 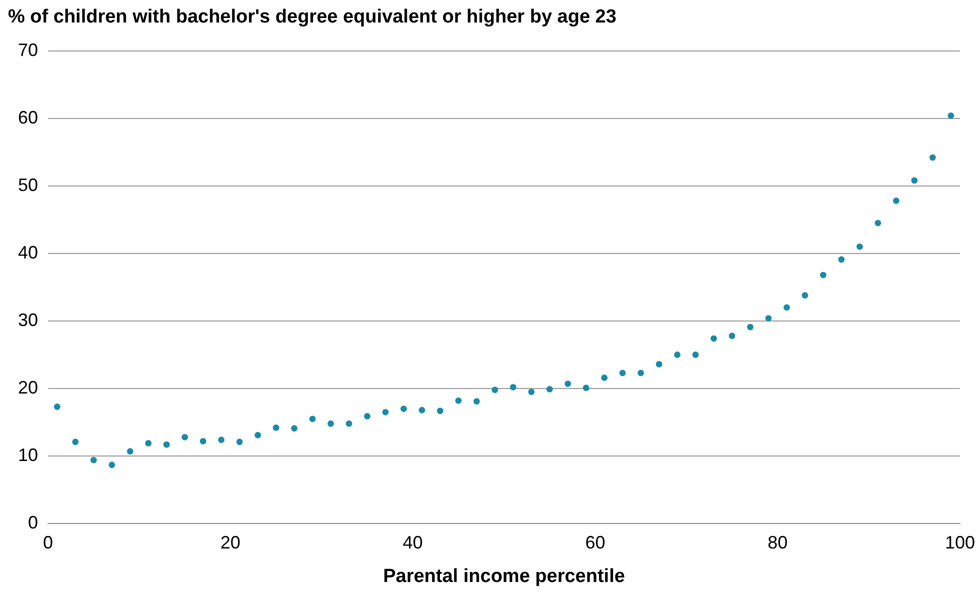 I want to click on y-tick-label: 30, so click(x=28, y=320).